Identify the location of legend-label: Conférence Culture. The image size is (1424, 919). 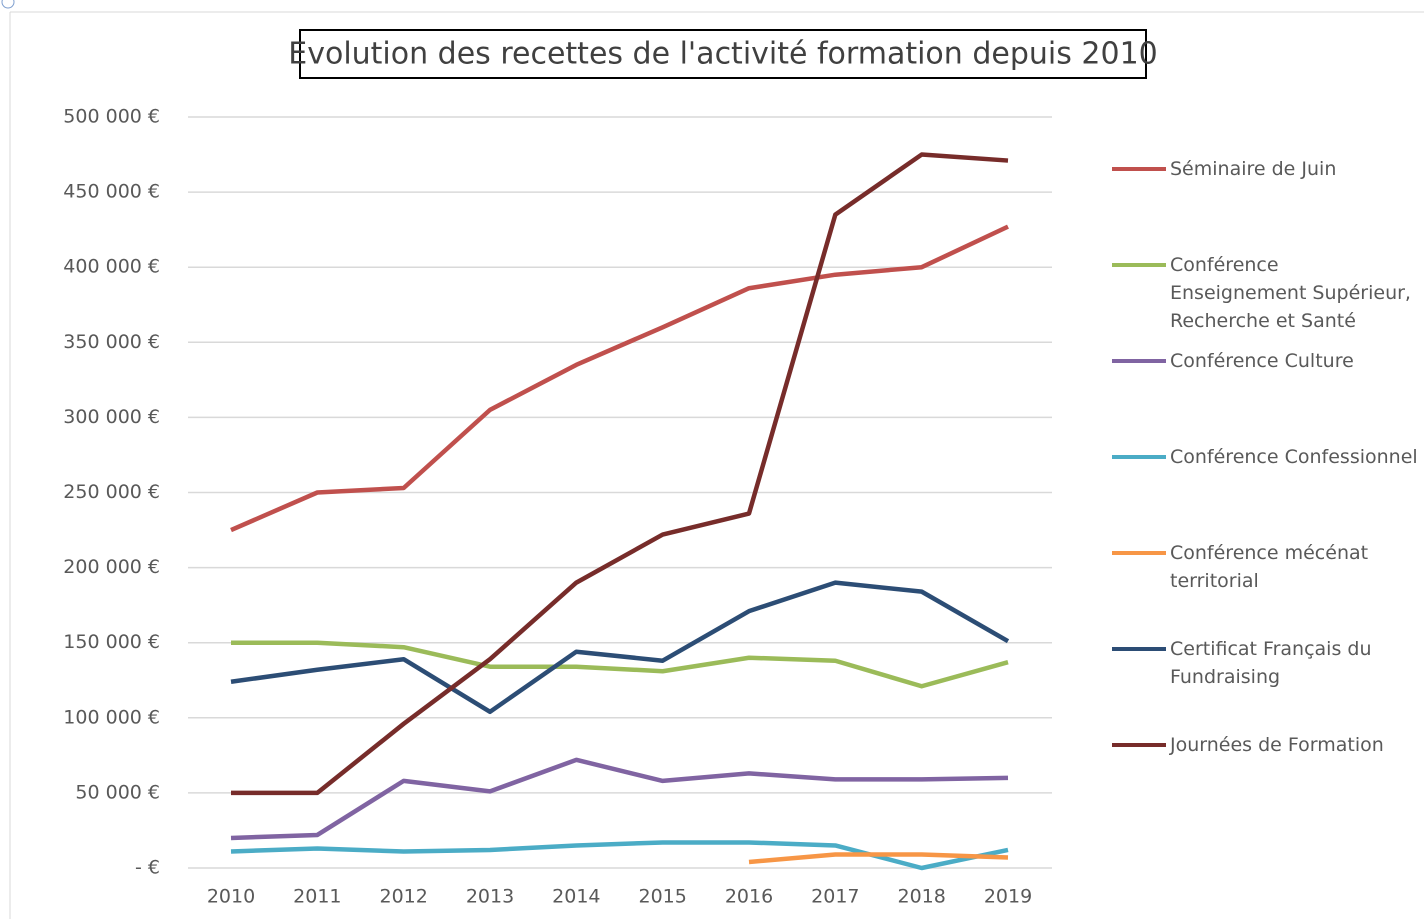
(1262, 361).